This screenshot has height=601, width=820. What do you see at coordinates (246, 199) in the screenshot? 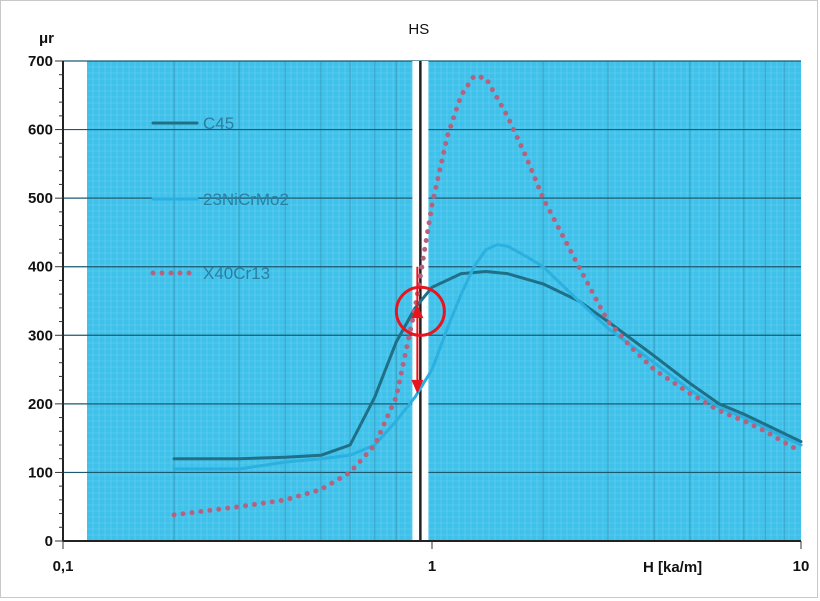
I see `legend-label-23NiCrMo2: 23NiCrMo2` at bounding box center [246, 199].